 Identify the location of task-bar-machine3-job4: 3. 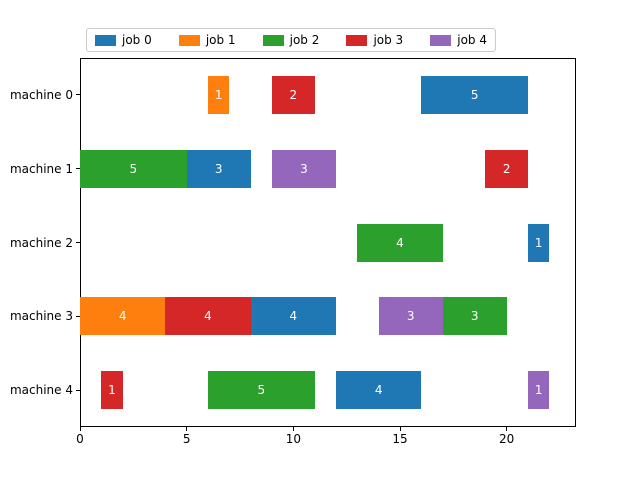
(410, 316).